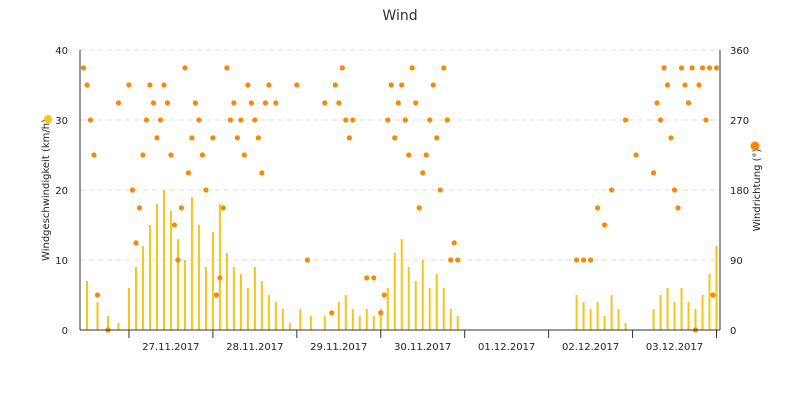  Describe the element at coordinates (61, 51) in the screenshot. I see `y-left-tick-label: 40` at that location.